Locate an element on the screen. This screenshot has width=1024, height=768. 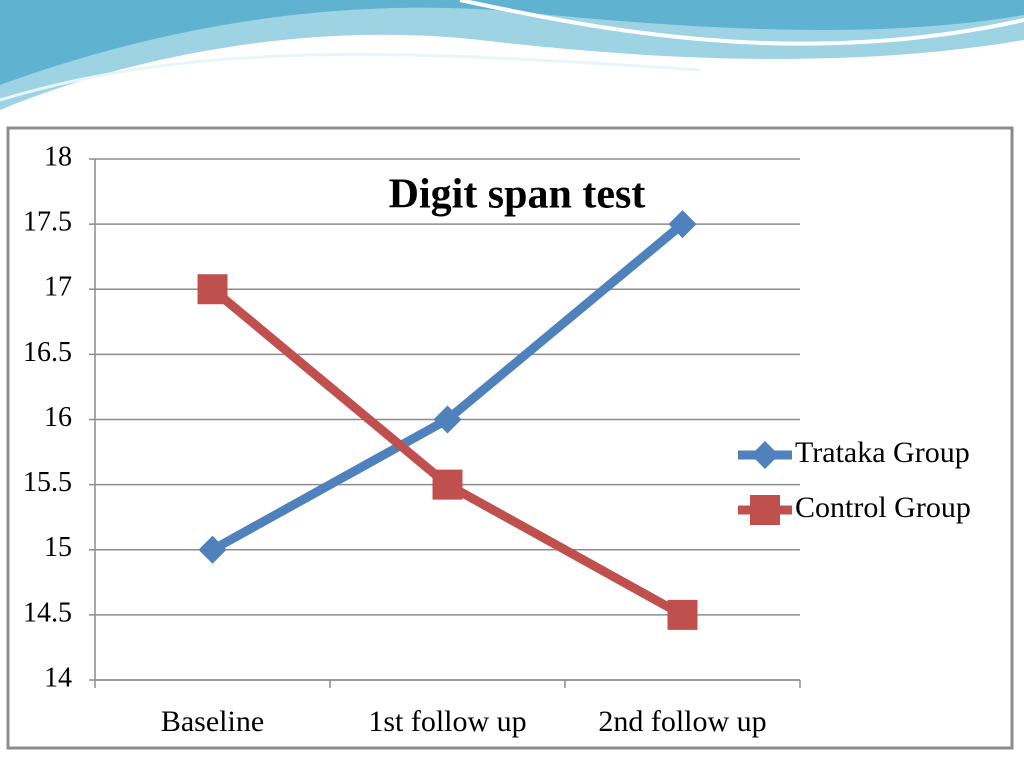
y-tick-label: 15.5 is located at coordinates (47, 482).